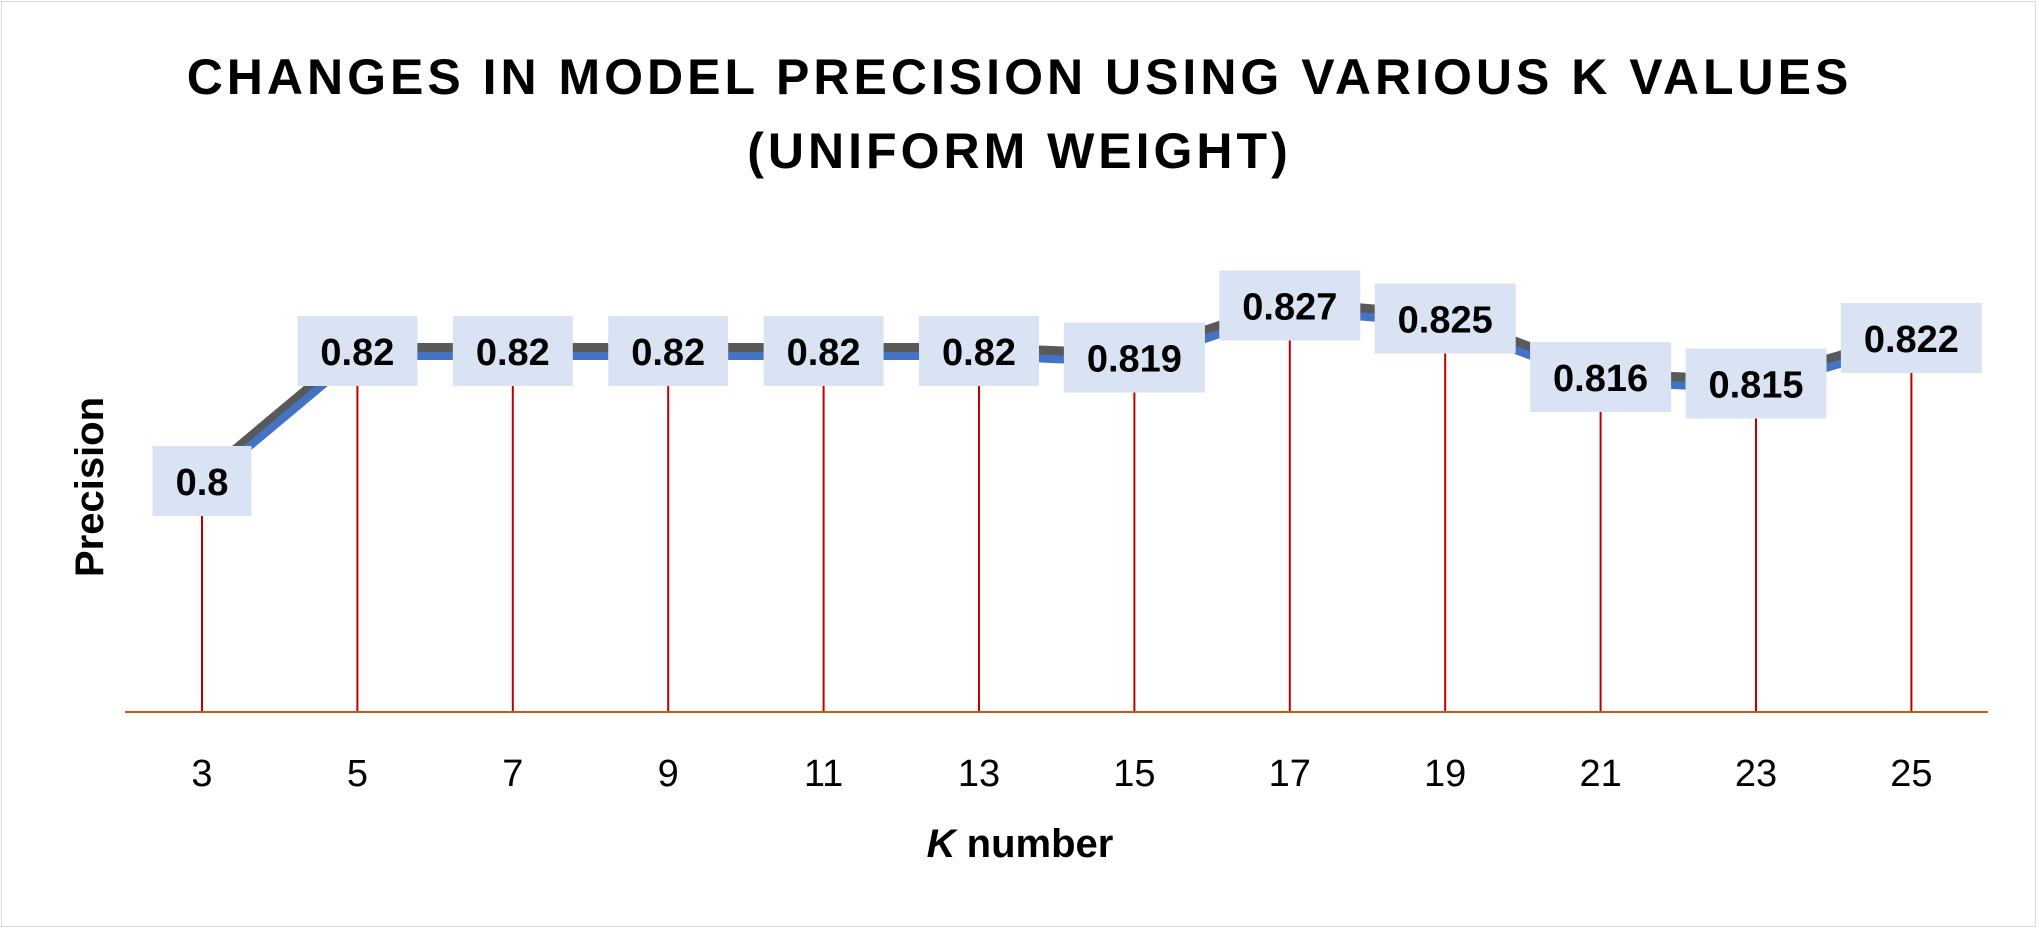  I want to click on data-label: 0.822, so click(1911, 338).